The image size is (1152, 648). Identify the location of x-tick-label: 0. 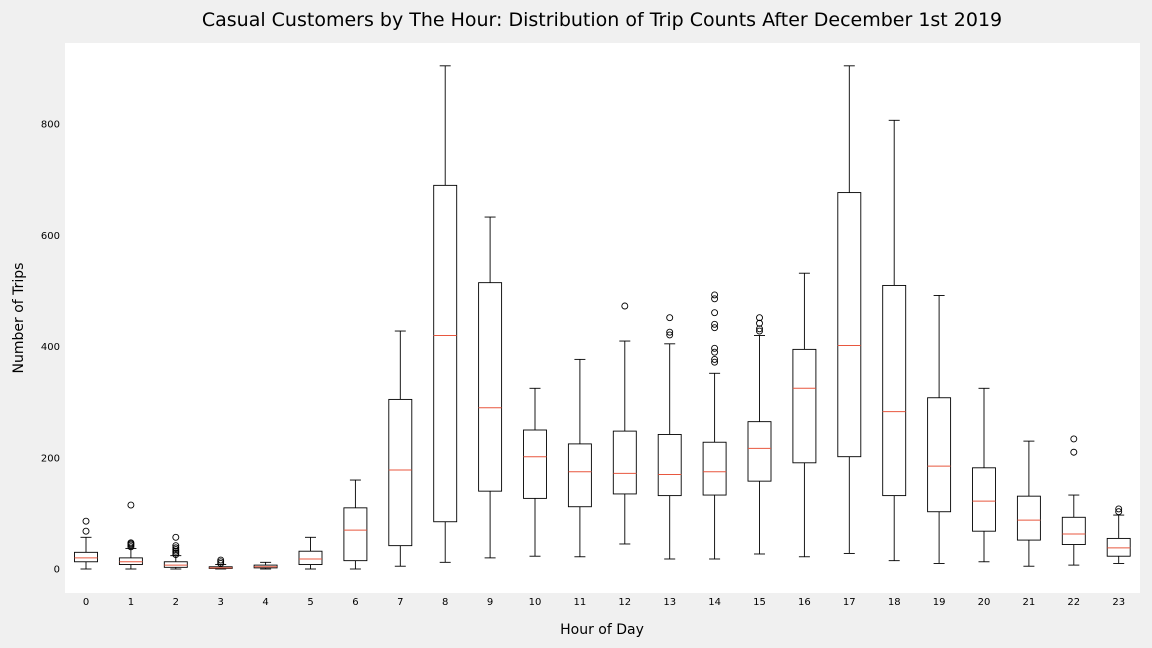
(86, 602).